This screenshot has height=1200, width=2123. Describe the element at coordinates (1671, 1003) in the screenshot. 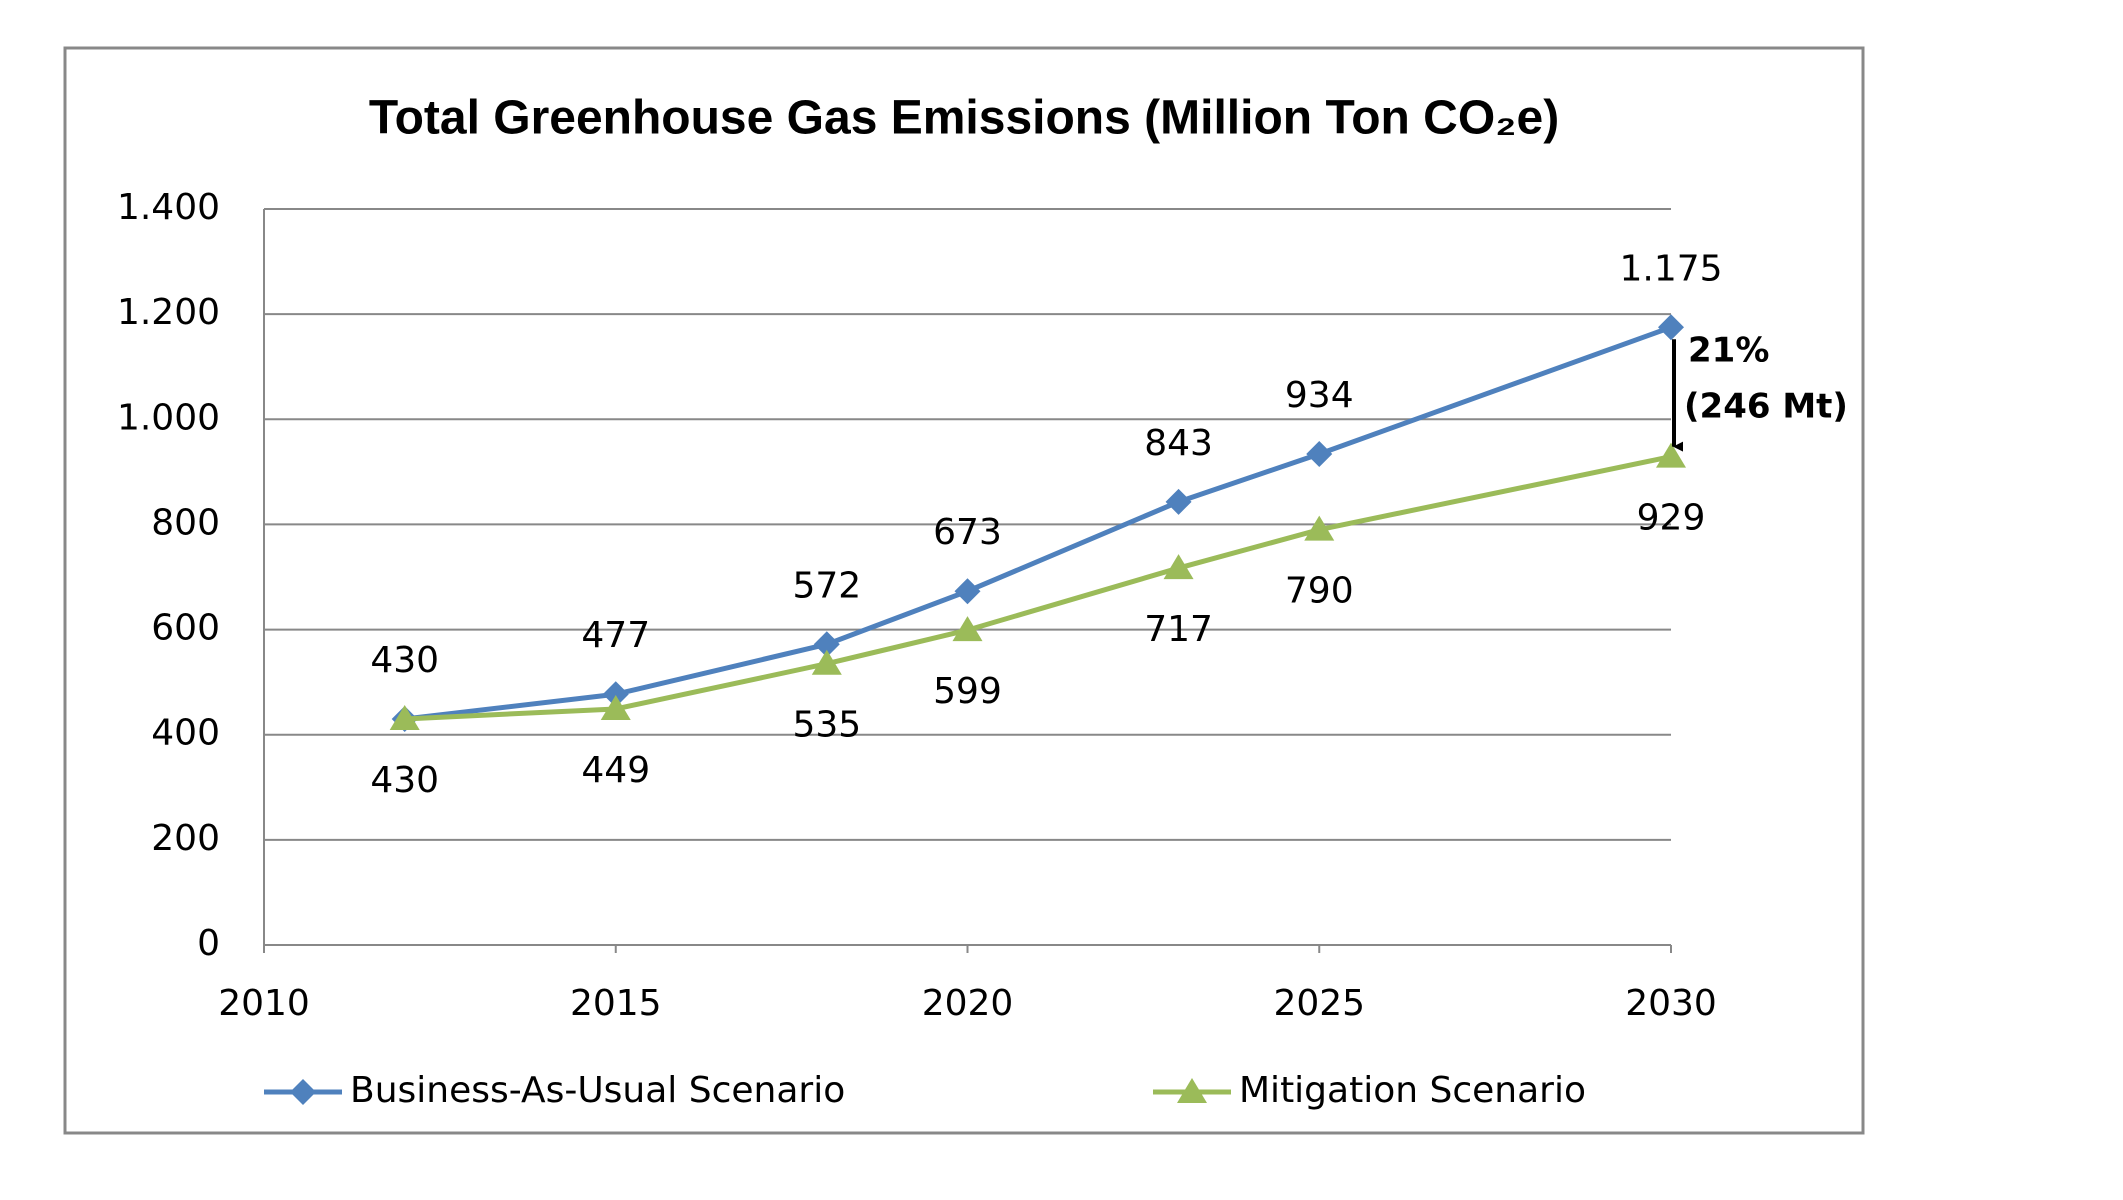

I see `x-tick-label: 2030` at that location.